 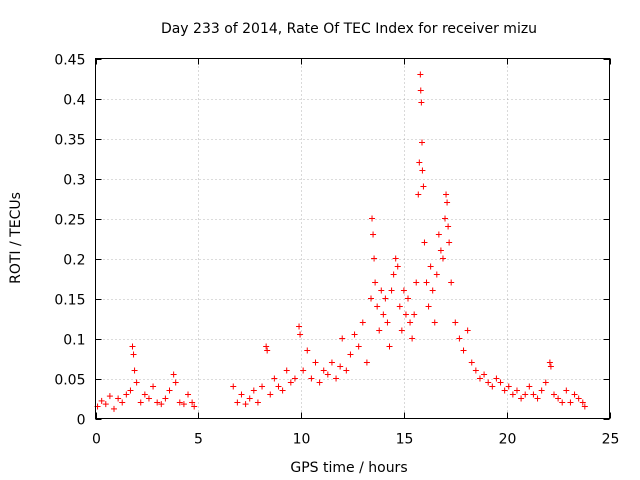 I want to click on x-tick-label: 15, so click(x=405, y=440).